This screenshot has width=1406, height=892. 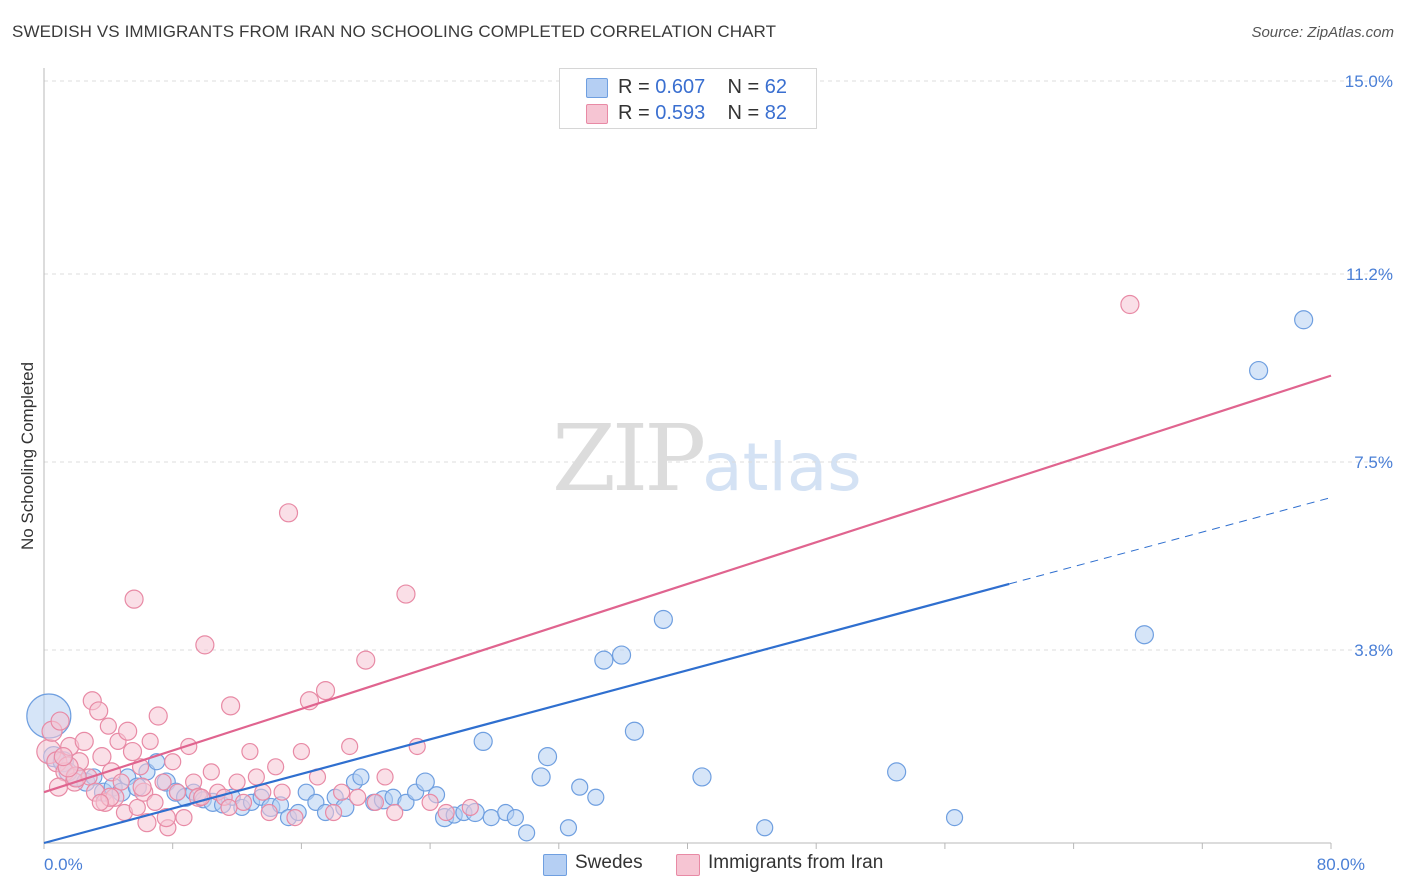 What do you see at coordinates (680, 113) in the screenshot?
I see `legend-r-value-iran: 0.593` at bounding box center [680, 113].